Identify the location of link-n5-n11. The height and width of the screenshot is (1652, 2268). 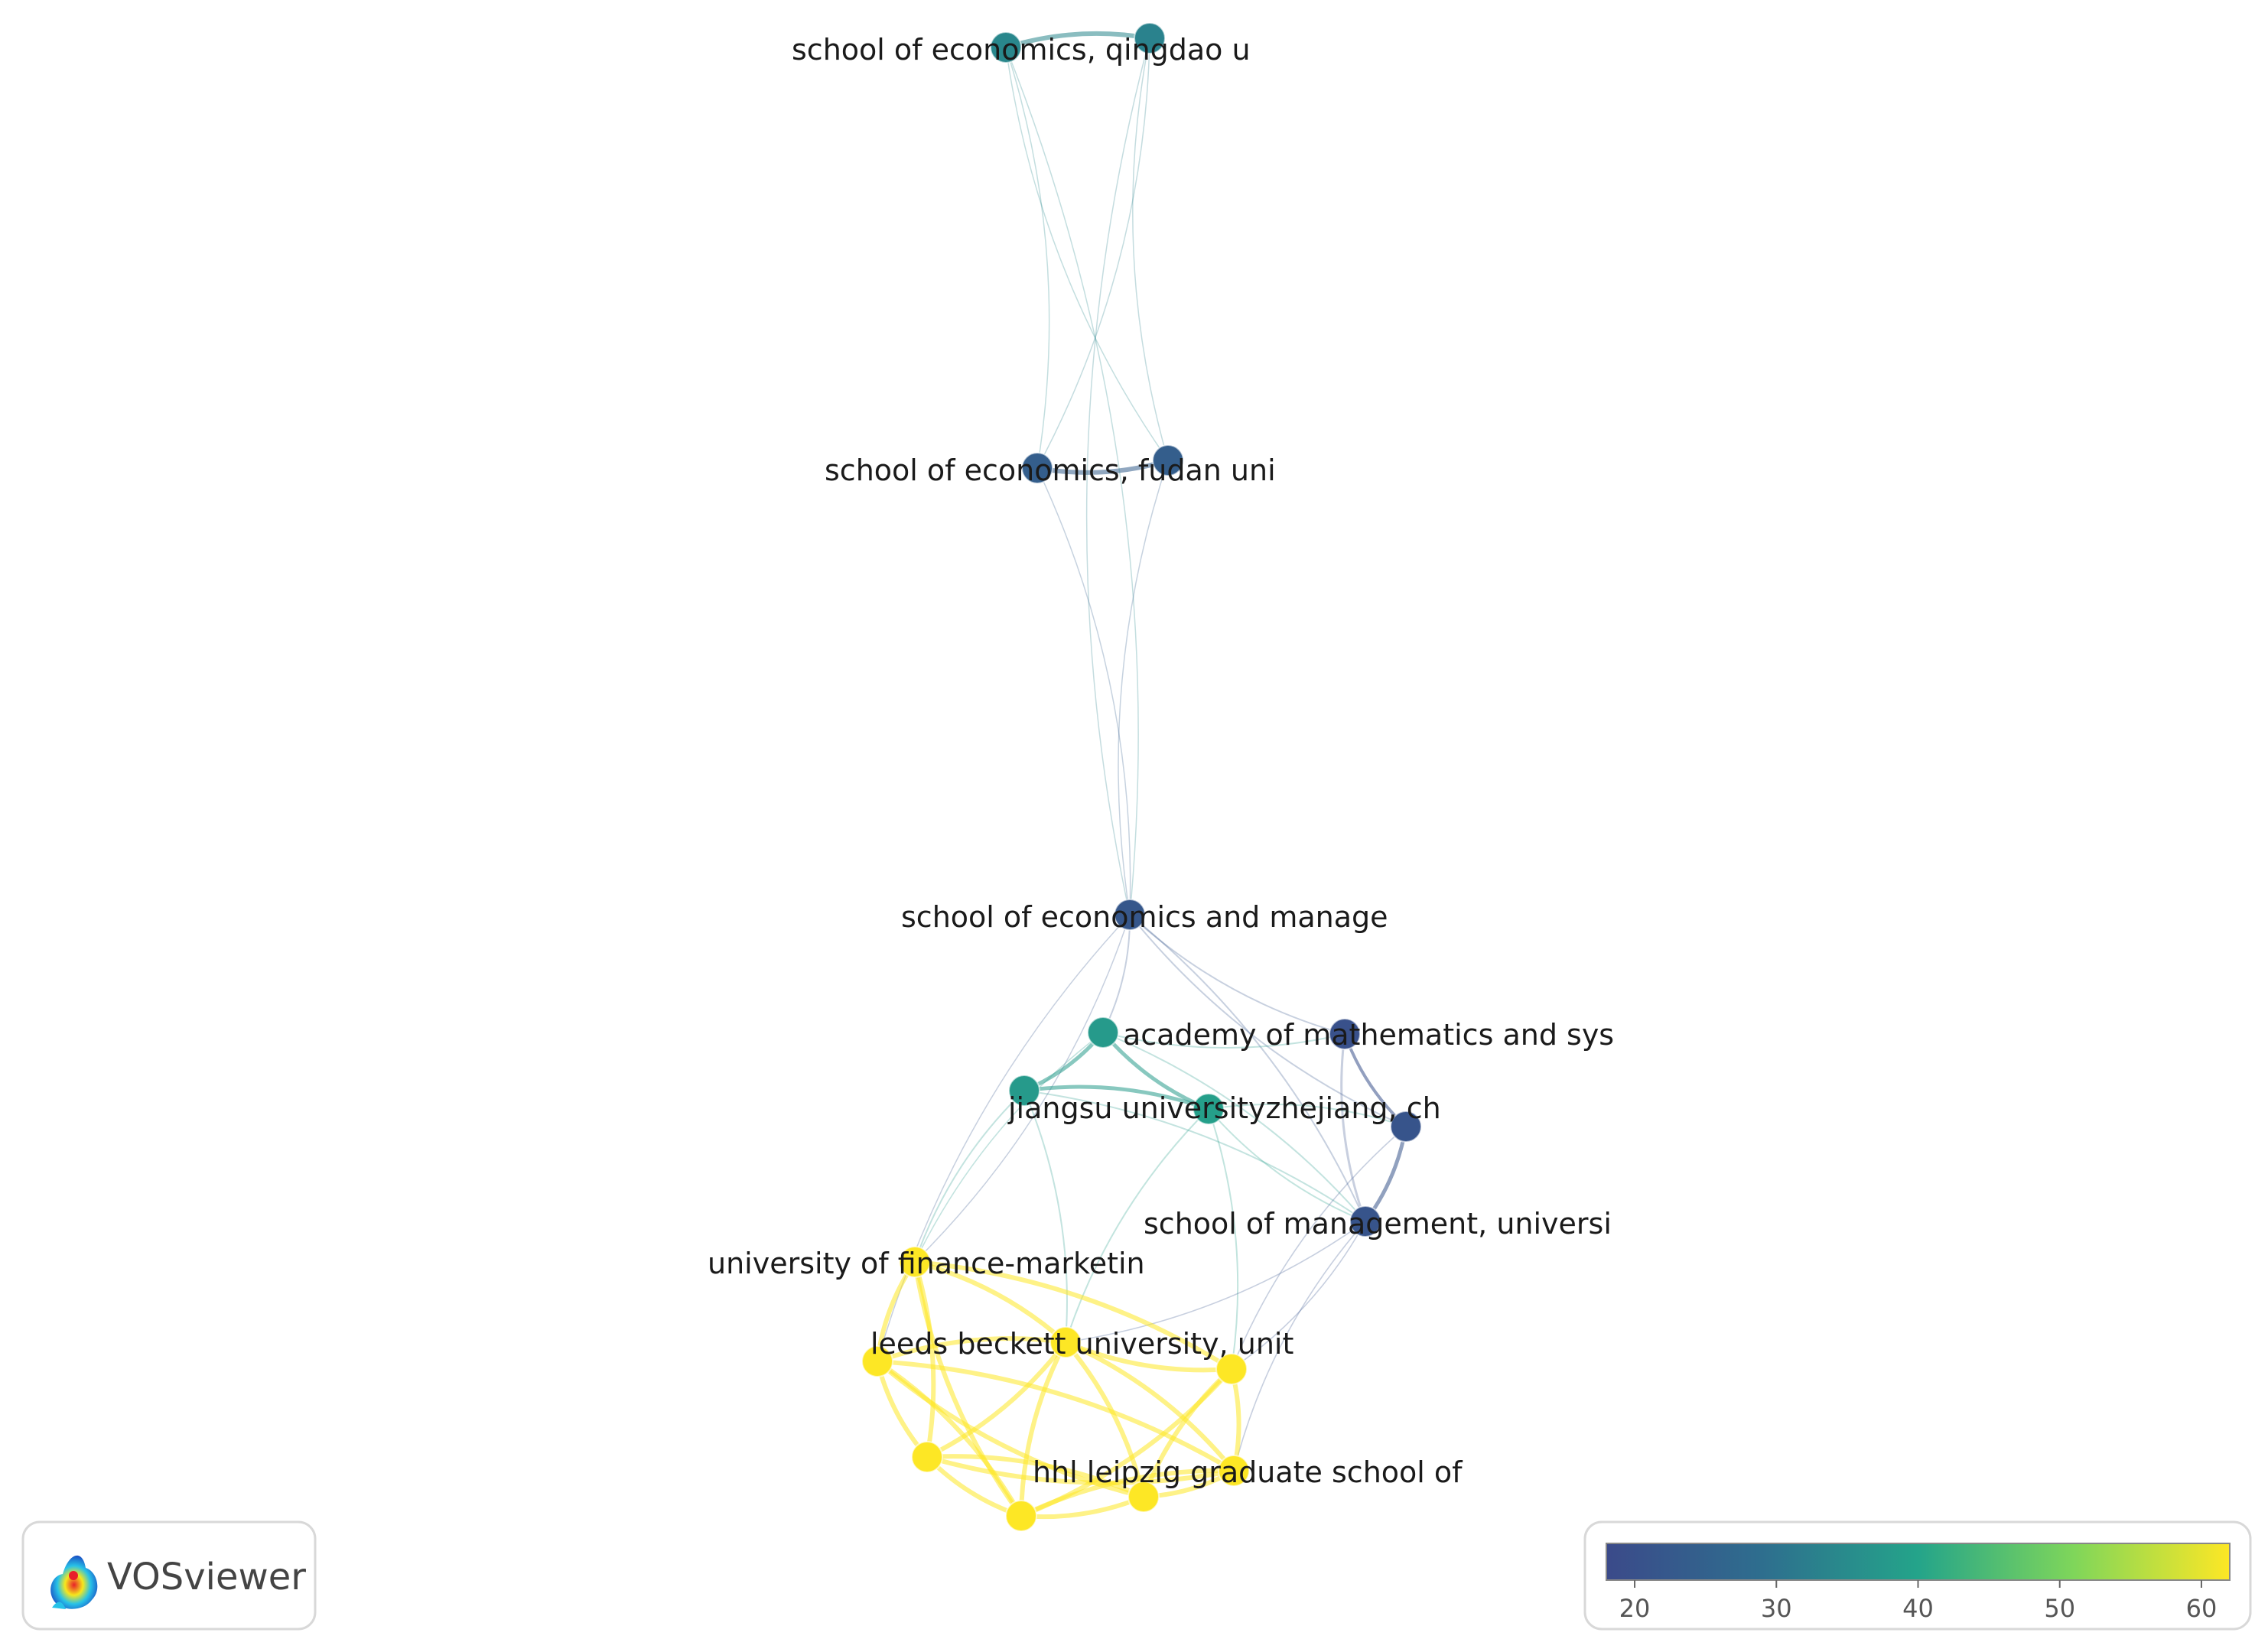
(1247, 1068).